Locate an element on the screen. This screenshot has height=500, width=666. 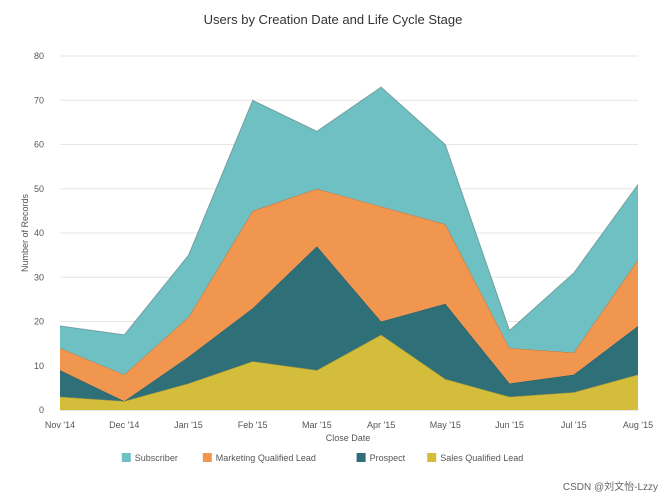
y-axis-label: Number of Records is located at coordinates (25, 232).